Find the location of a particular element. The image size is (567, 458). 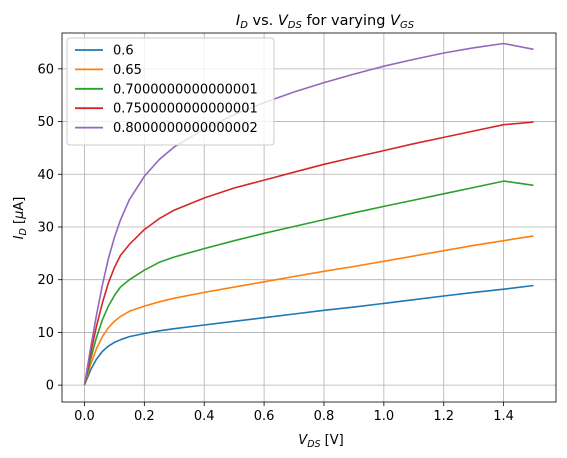

x-tick-label: 0.0 is located at coordinates (84, 416).